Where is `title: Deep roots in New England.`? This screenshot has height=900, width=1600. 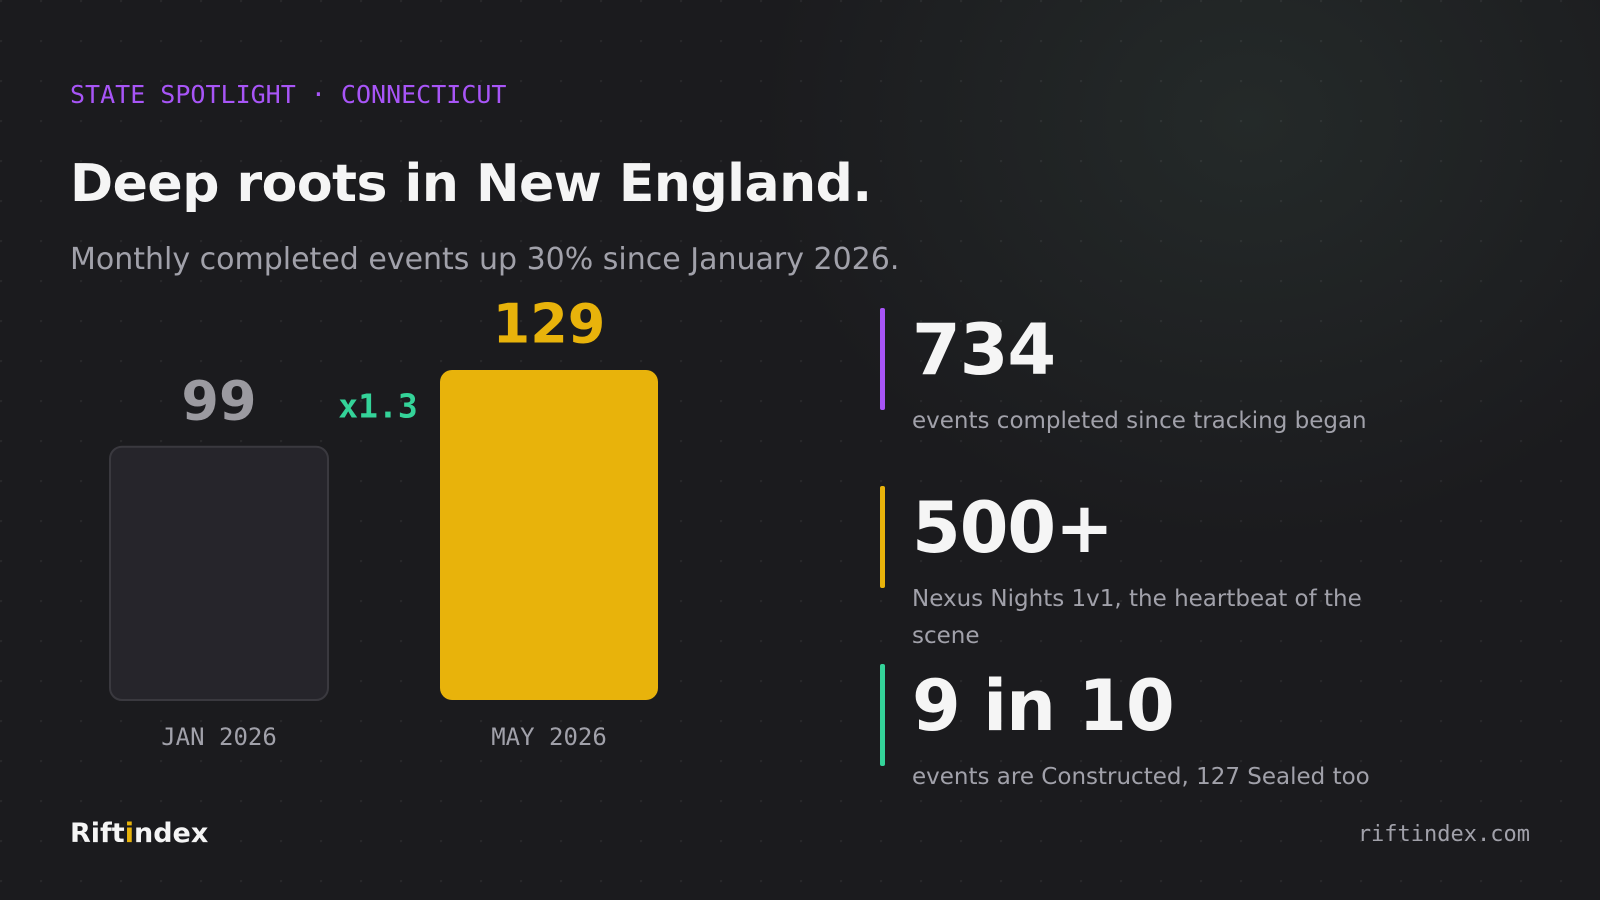
title: Deep roots in New England. is located at coordinates (471, 184).